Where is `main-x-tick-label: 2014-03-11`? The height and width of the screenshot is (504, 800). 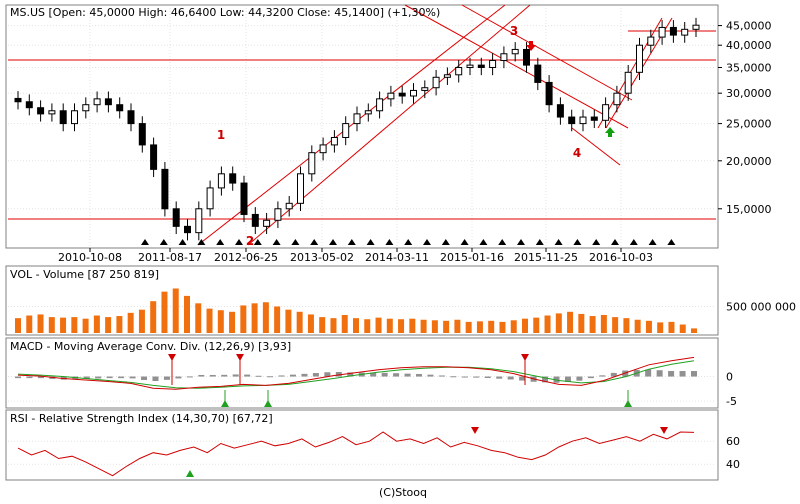
main-x-tick-label: 2014-03-11 is located at coordinates (397, 257).